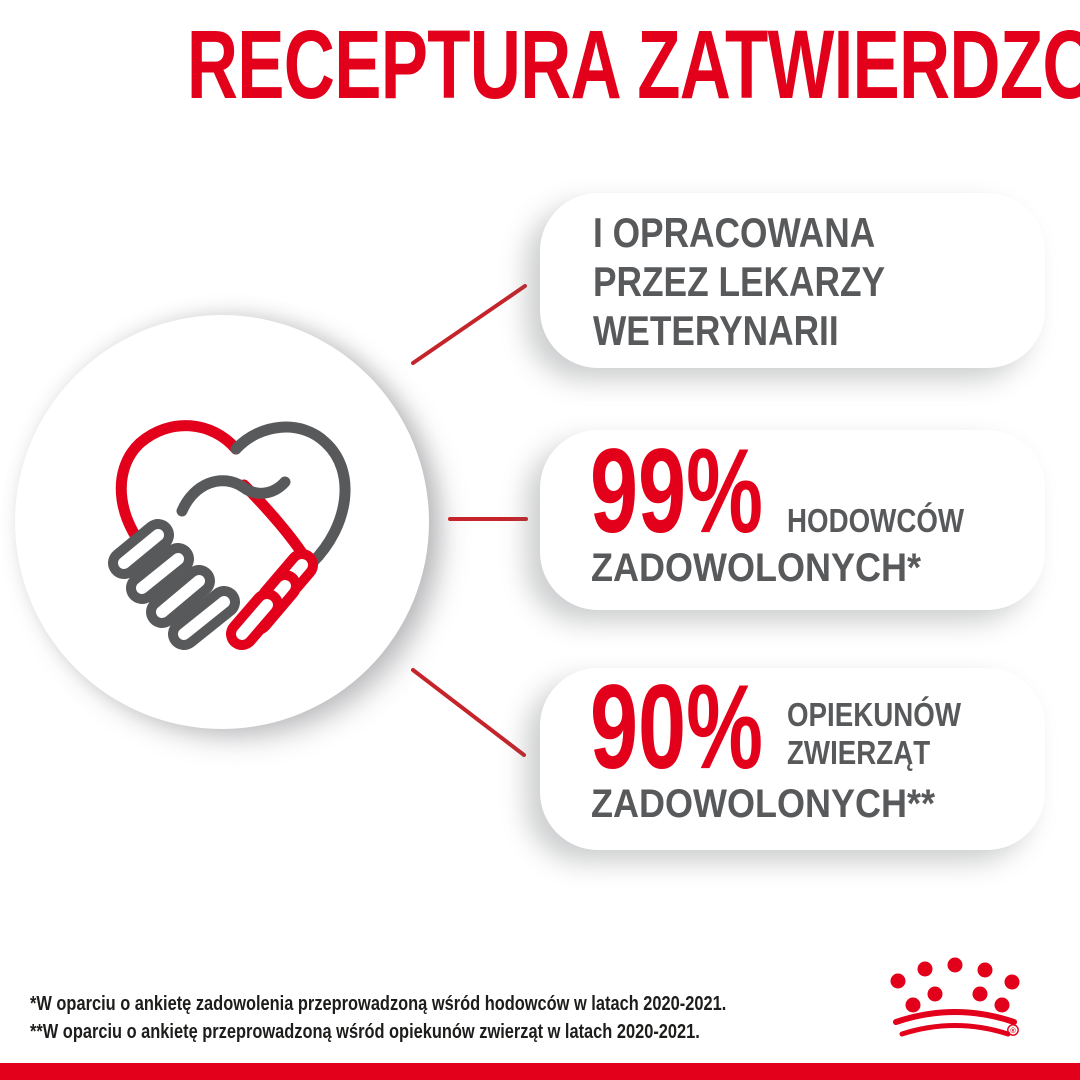 The height and width of the screenshot is (1080, 1080). I want to click on callout-3-side-label: OPIEKUNÓW ZWIERZĄT, so click(890, 734).